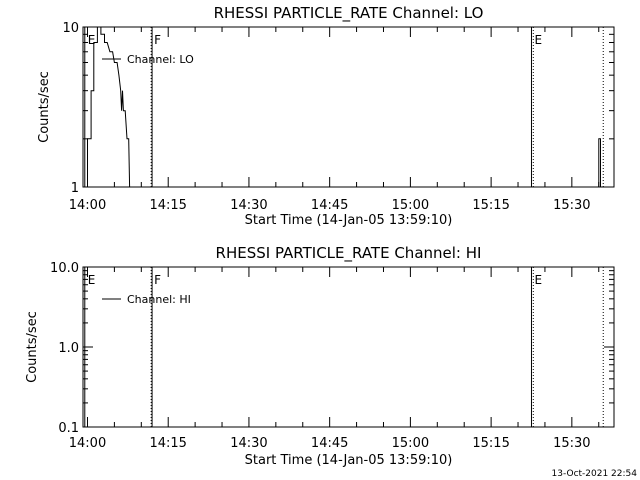  I want to click on y-tick-label: 10, so click(70, 28).